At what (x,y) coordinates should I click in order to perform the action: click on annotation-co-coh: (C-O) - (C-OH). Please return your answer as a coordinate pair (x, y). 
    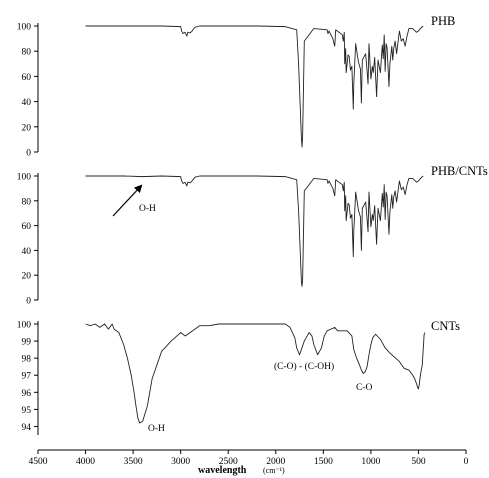
    Looking at the image, I should click on (304, 366).